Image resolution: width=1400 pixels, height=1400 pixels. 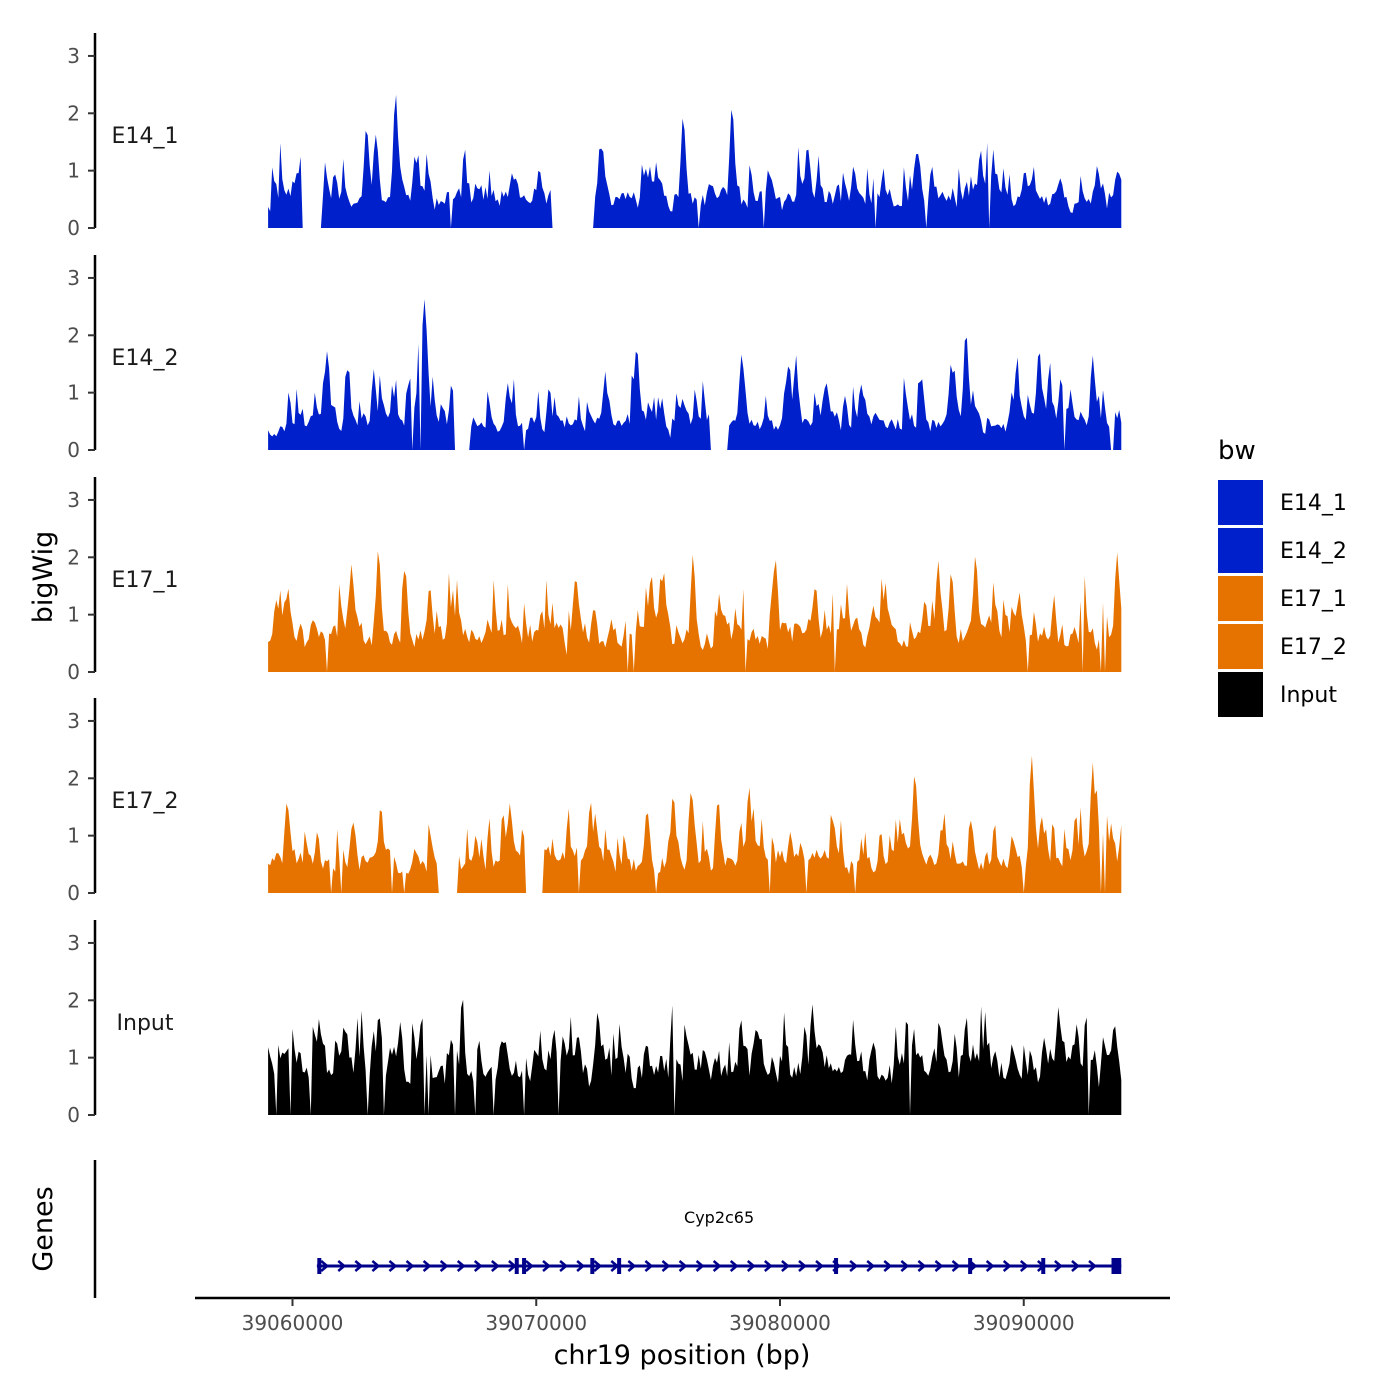 I want to click on track-input: 0 1 2 3 Input, so click(x=594, y=1023).